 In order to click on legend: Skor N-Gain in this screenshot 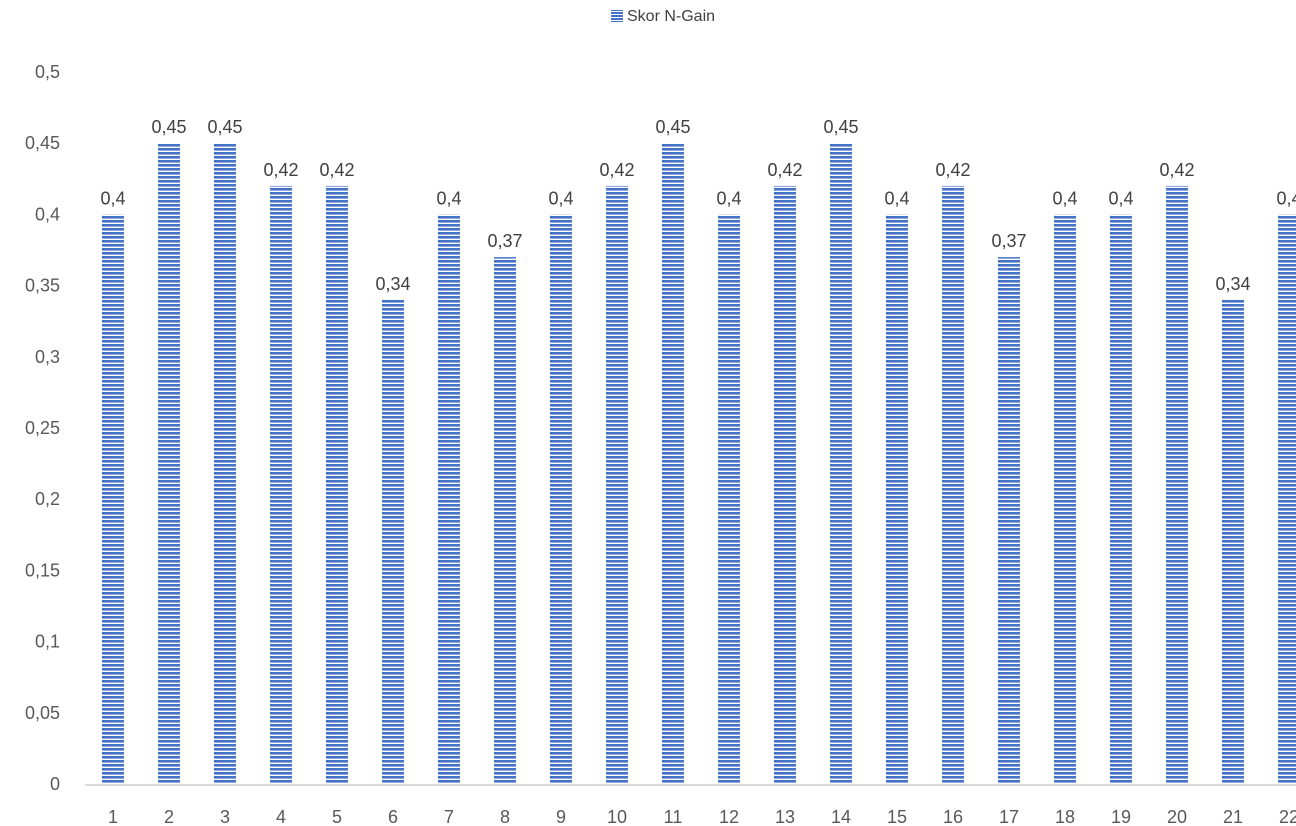, I will do `click(663, 16)`.